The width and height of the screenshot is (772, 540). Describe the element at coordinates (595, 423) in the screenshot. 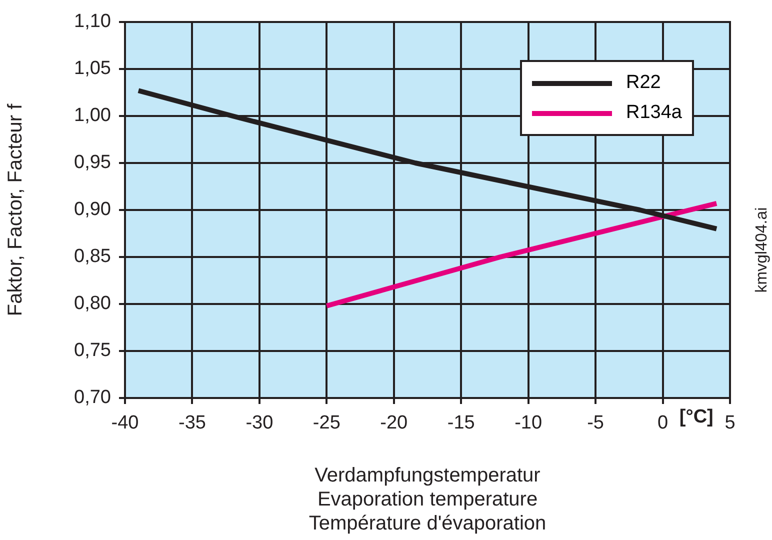

I see `x-tick-label: -5` at that location.